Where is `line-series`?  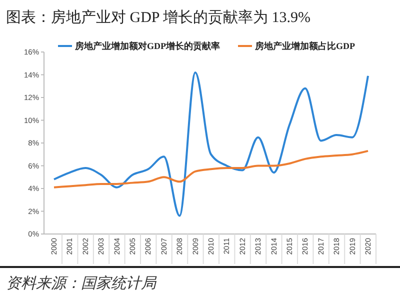 line-series is located at coordinates (211, 169).